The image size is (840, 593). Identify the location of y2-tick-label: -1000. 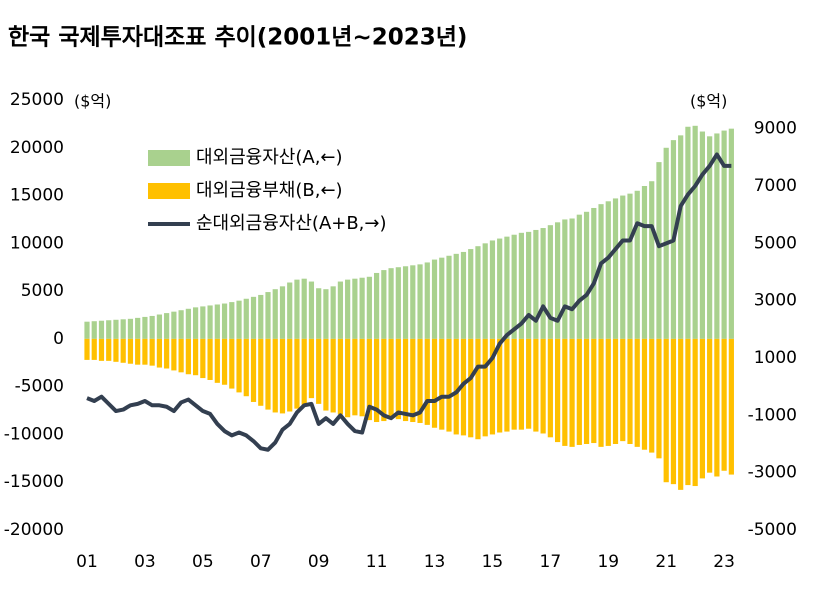
(772, 415).